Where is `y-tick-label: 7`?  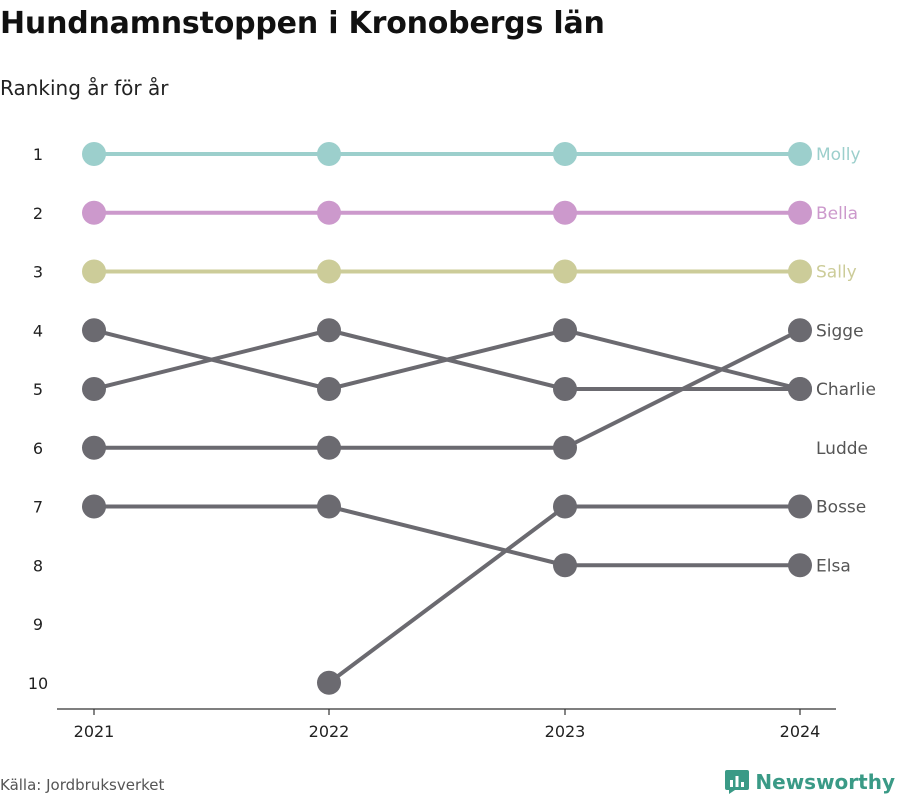
y-tick-label: 7 is located at coordinates (38, 507).